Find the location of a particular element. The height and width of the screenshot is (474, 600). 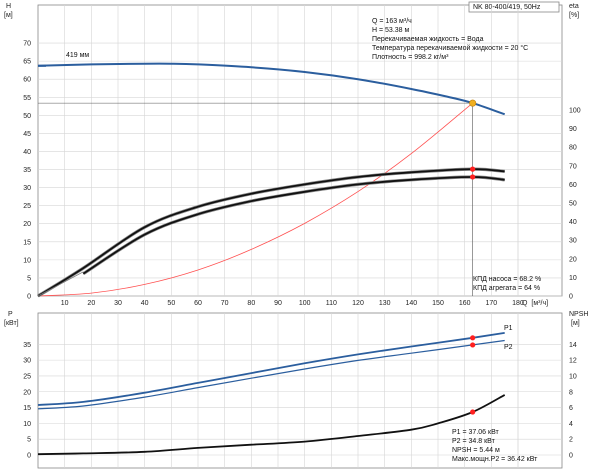

npsh-tick-label: 0 is located at coordinates (571, 456).